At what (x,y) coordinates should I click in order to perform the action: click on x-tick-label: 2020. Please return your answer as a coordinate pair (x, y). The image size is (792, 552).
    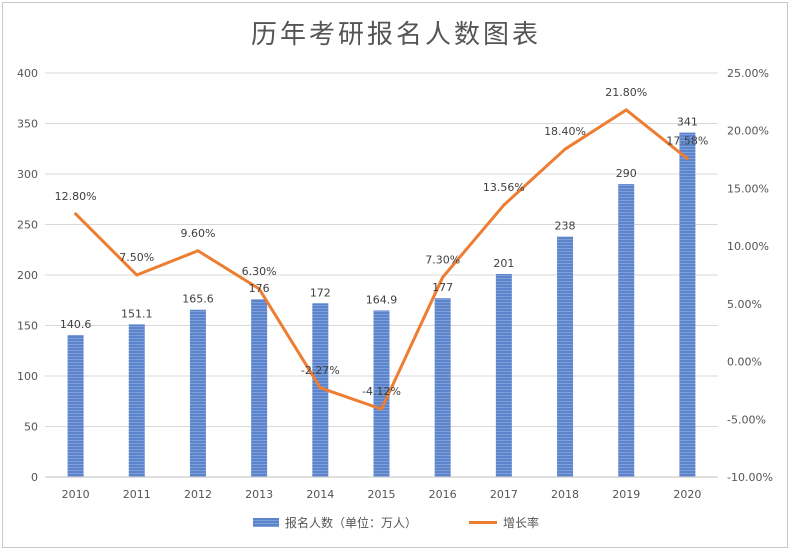
    Looking at the image, I should click on (687, 494).